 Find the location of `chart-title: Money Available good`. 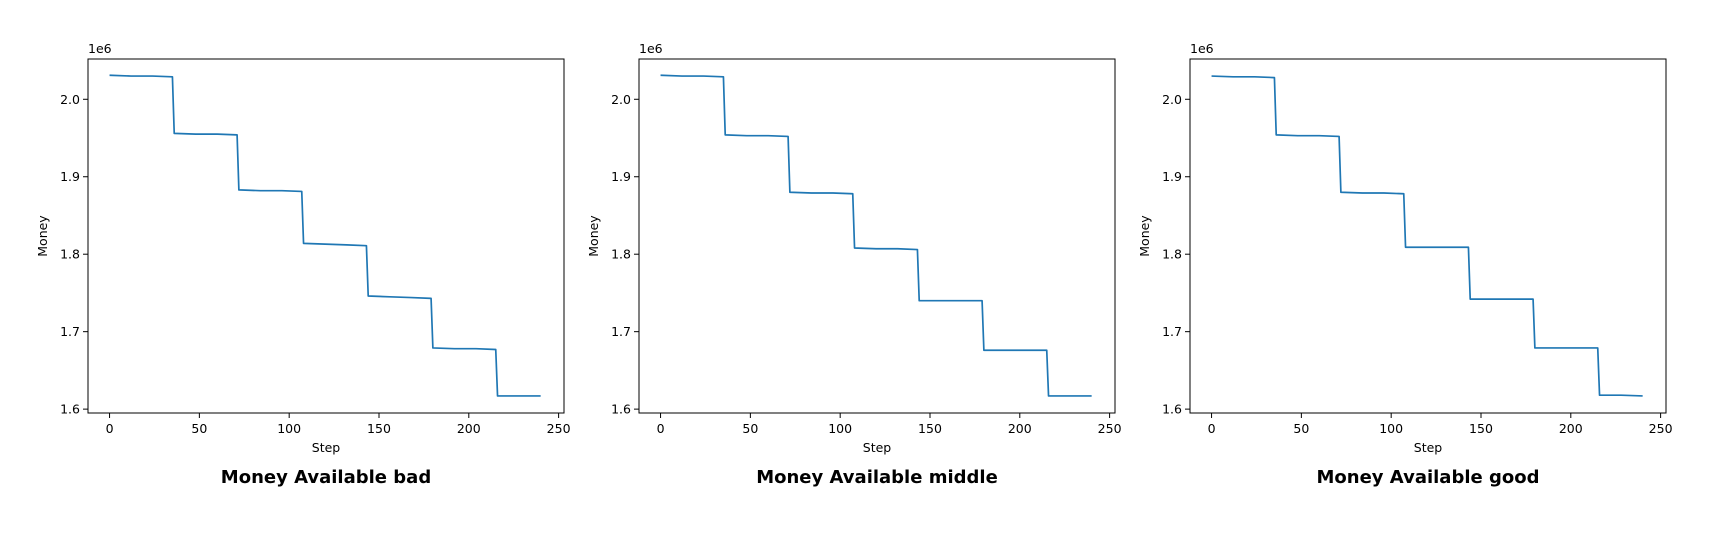

chart-title: Money Available good is located at coordinates (1428, 477).